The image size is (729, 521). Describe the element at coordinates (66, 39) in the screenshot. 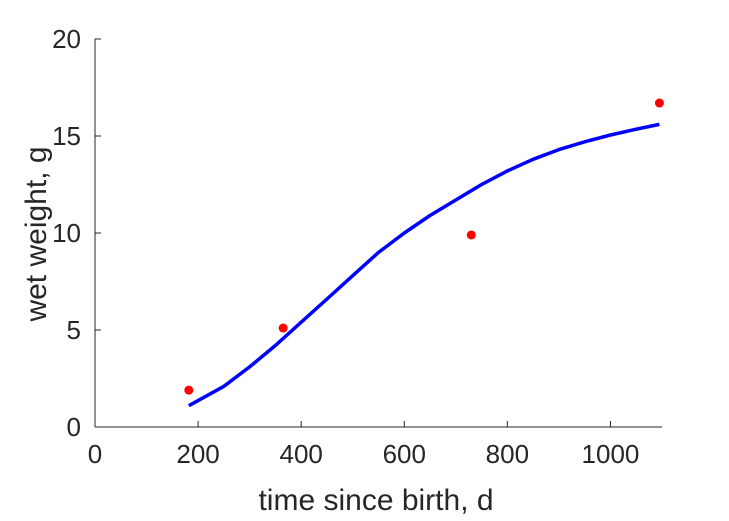

I see `y-tick-label: 20` at that location.